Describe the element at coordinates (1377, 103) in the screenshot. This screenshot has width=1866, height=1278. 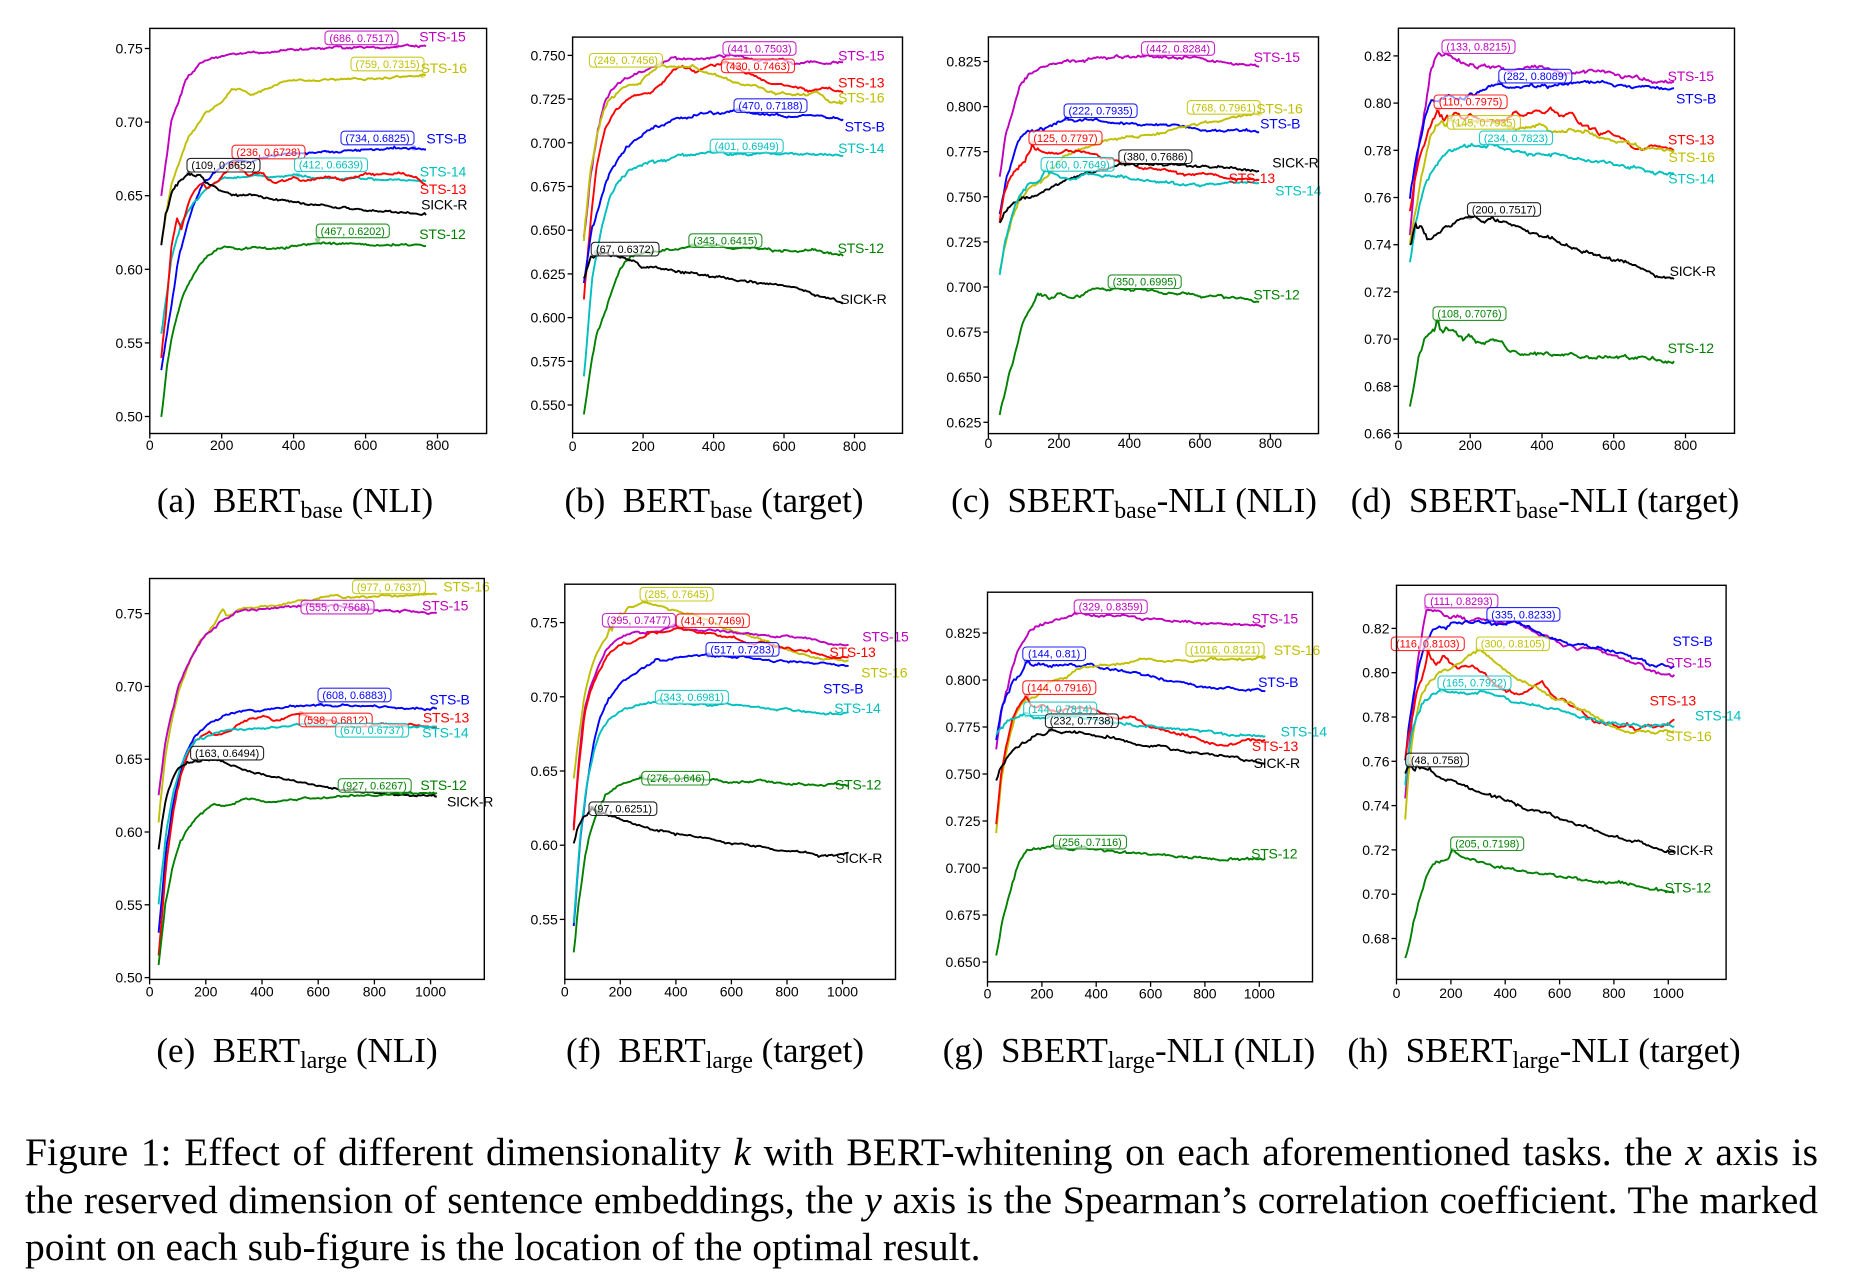
I see `svg-text: 0.80` at that location.